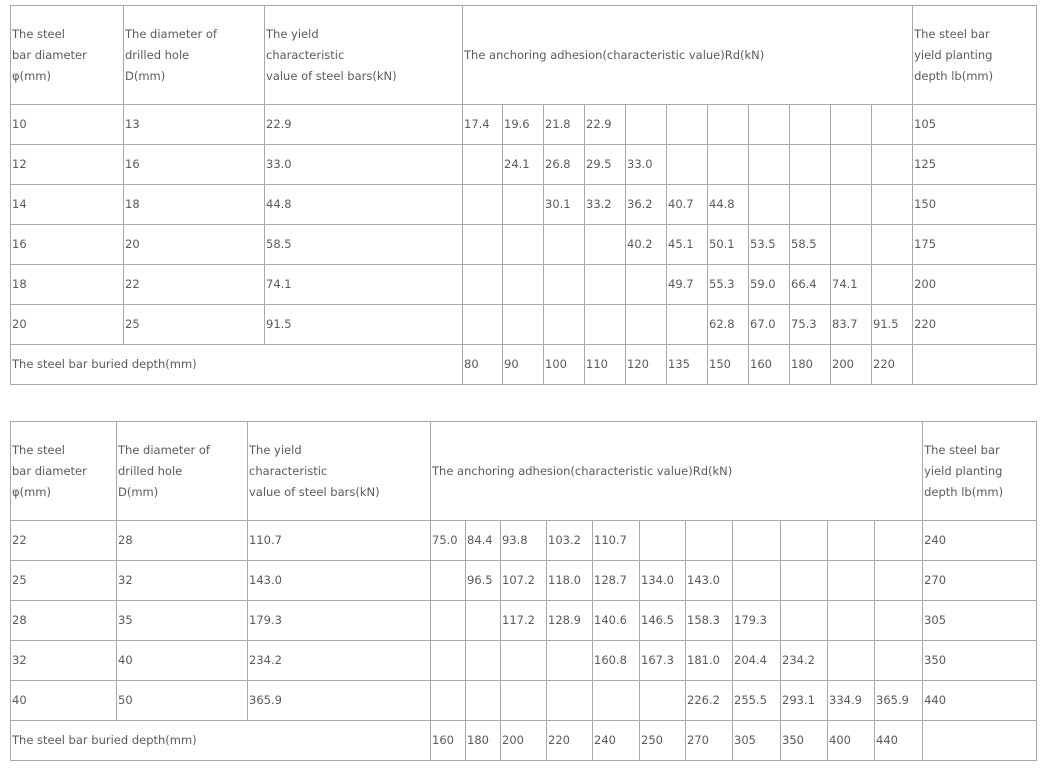  What do you see at coordinates (979, 540) in the screenshot?
I see `planting-depth-cell: 240` at bounding box center [979, 540].